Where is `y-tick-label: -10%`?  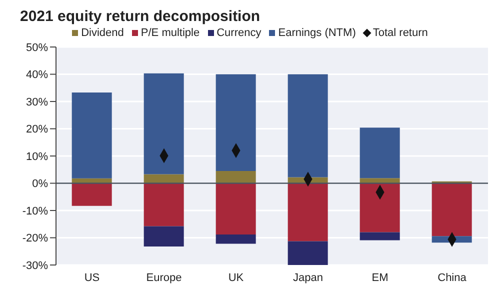 y-tick-label: -10% is located at coordinates (35, 211).